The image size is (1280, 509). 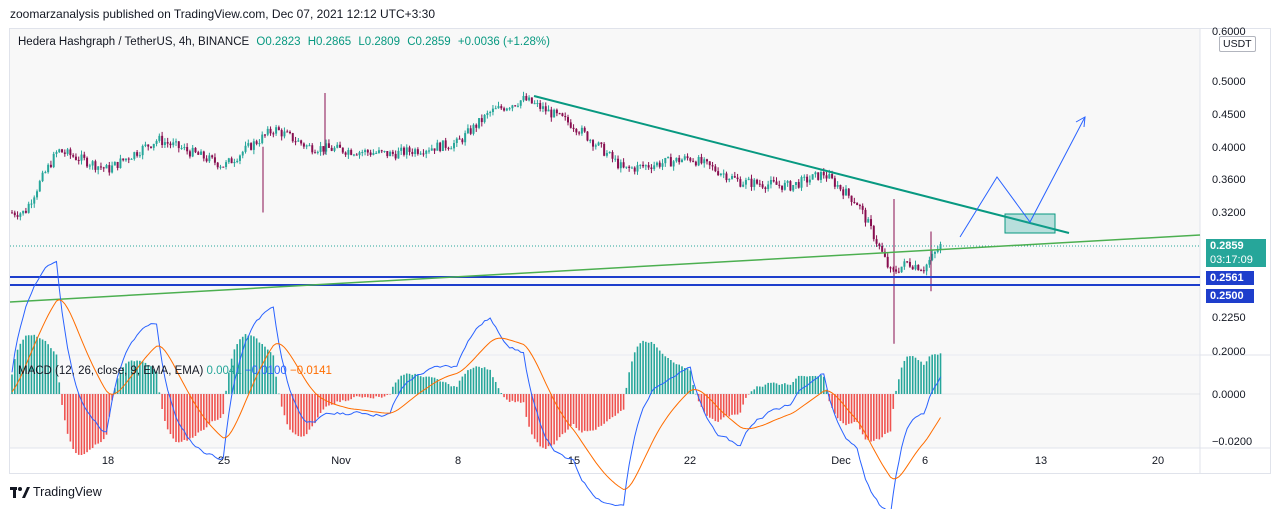 I want to click on descending-trendline, so click(x=801, y=164).